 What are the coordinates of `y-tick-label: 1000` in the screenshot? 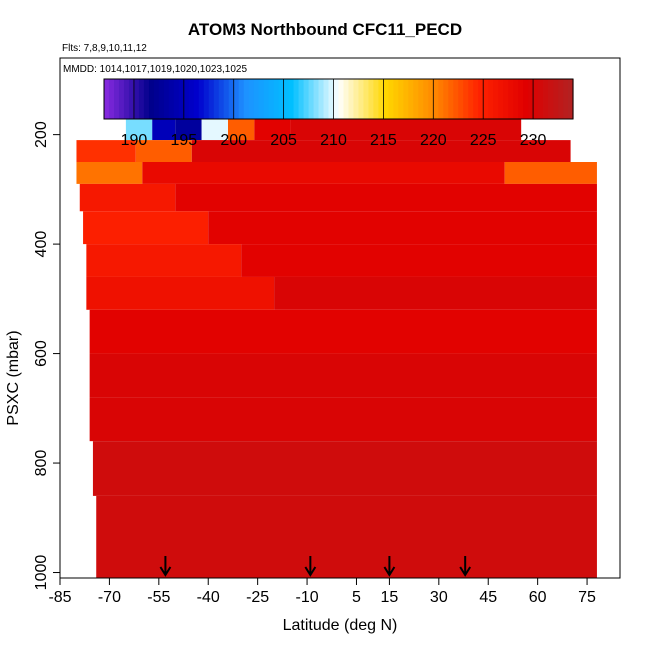 It's located at (41, 573).